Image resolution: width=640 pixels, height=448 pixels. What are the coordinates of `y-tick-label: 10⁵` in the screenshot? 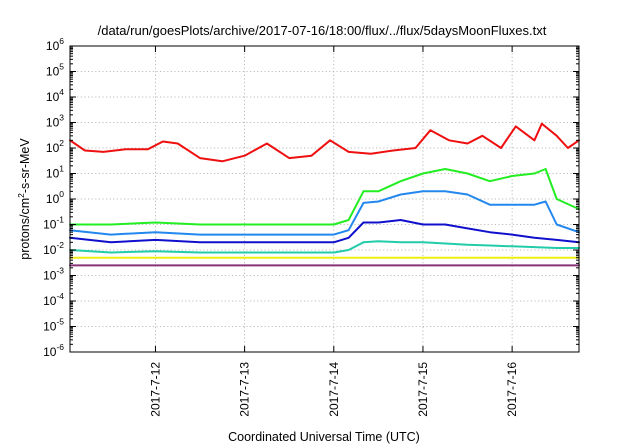 It's located at (55, 70).